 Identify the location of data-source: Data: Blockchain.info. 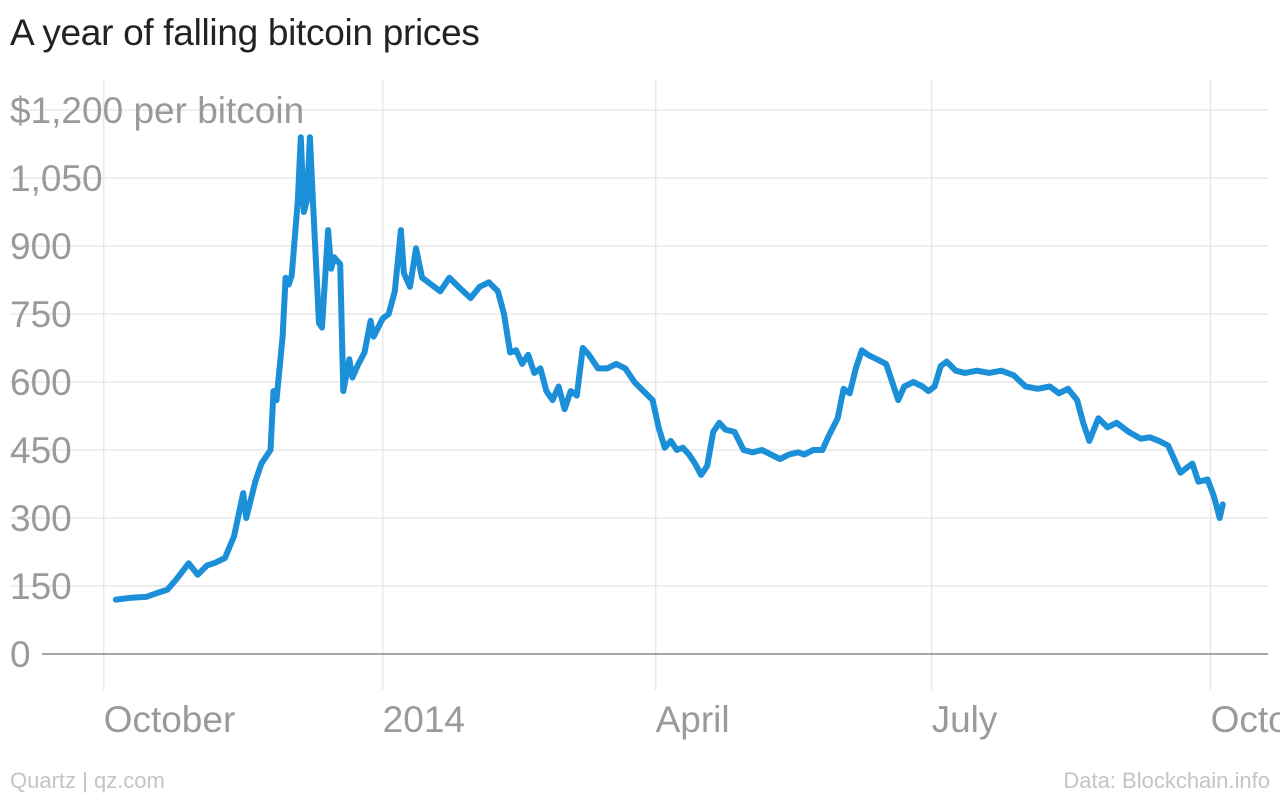
(1166, 780).